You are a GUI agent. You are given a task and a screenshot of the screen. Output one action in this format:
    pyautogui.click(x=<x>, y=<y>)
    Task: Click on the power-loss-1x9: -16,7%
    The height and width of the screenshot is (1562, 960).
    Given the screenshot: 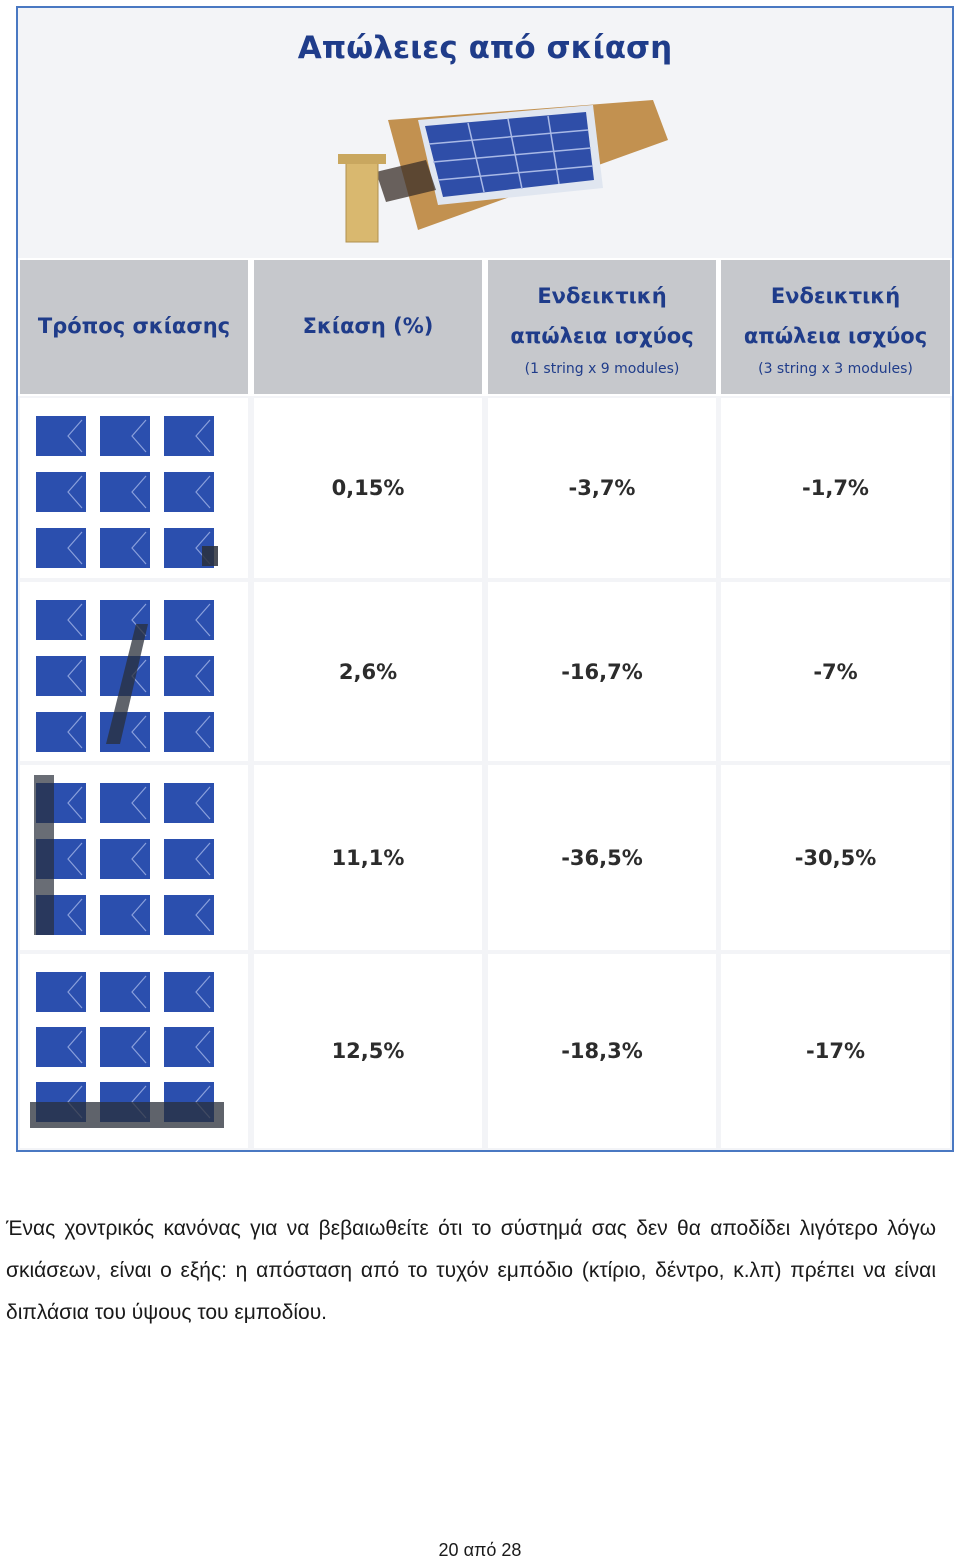 What is the action you would take?
    pyautogui.click(x=602, y=671)
    